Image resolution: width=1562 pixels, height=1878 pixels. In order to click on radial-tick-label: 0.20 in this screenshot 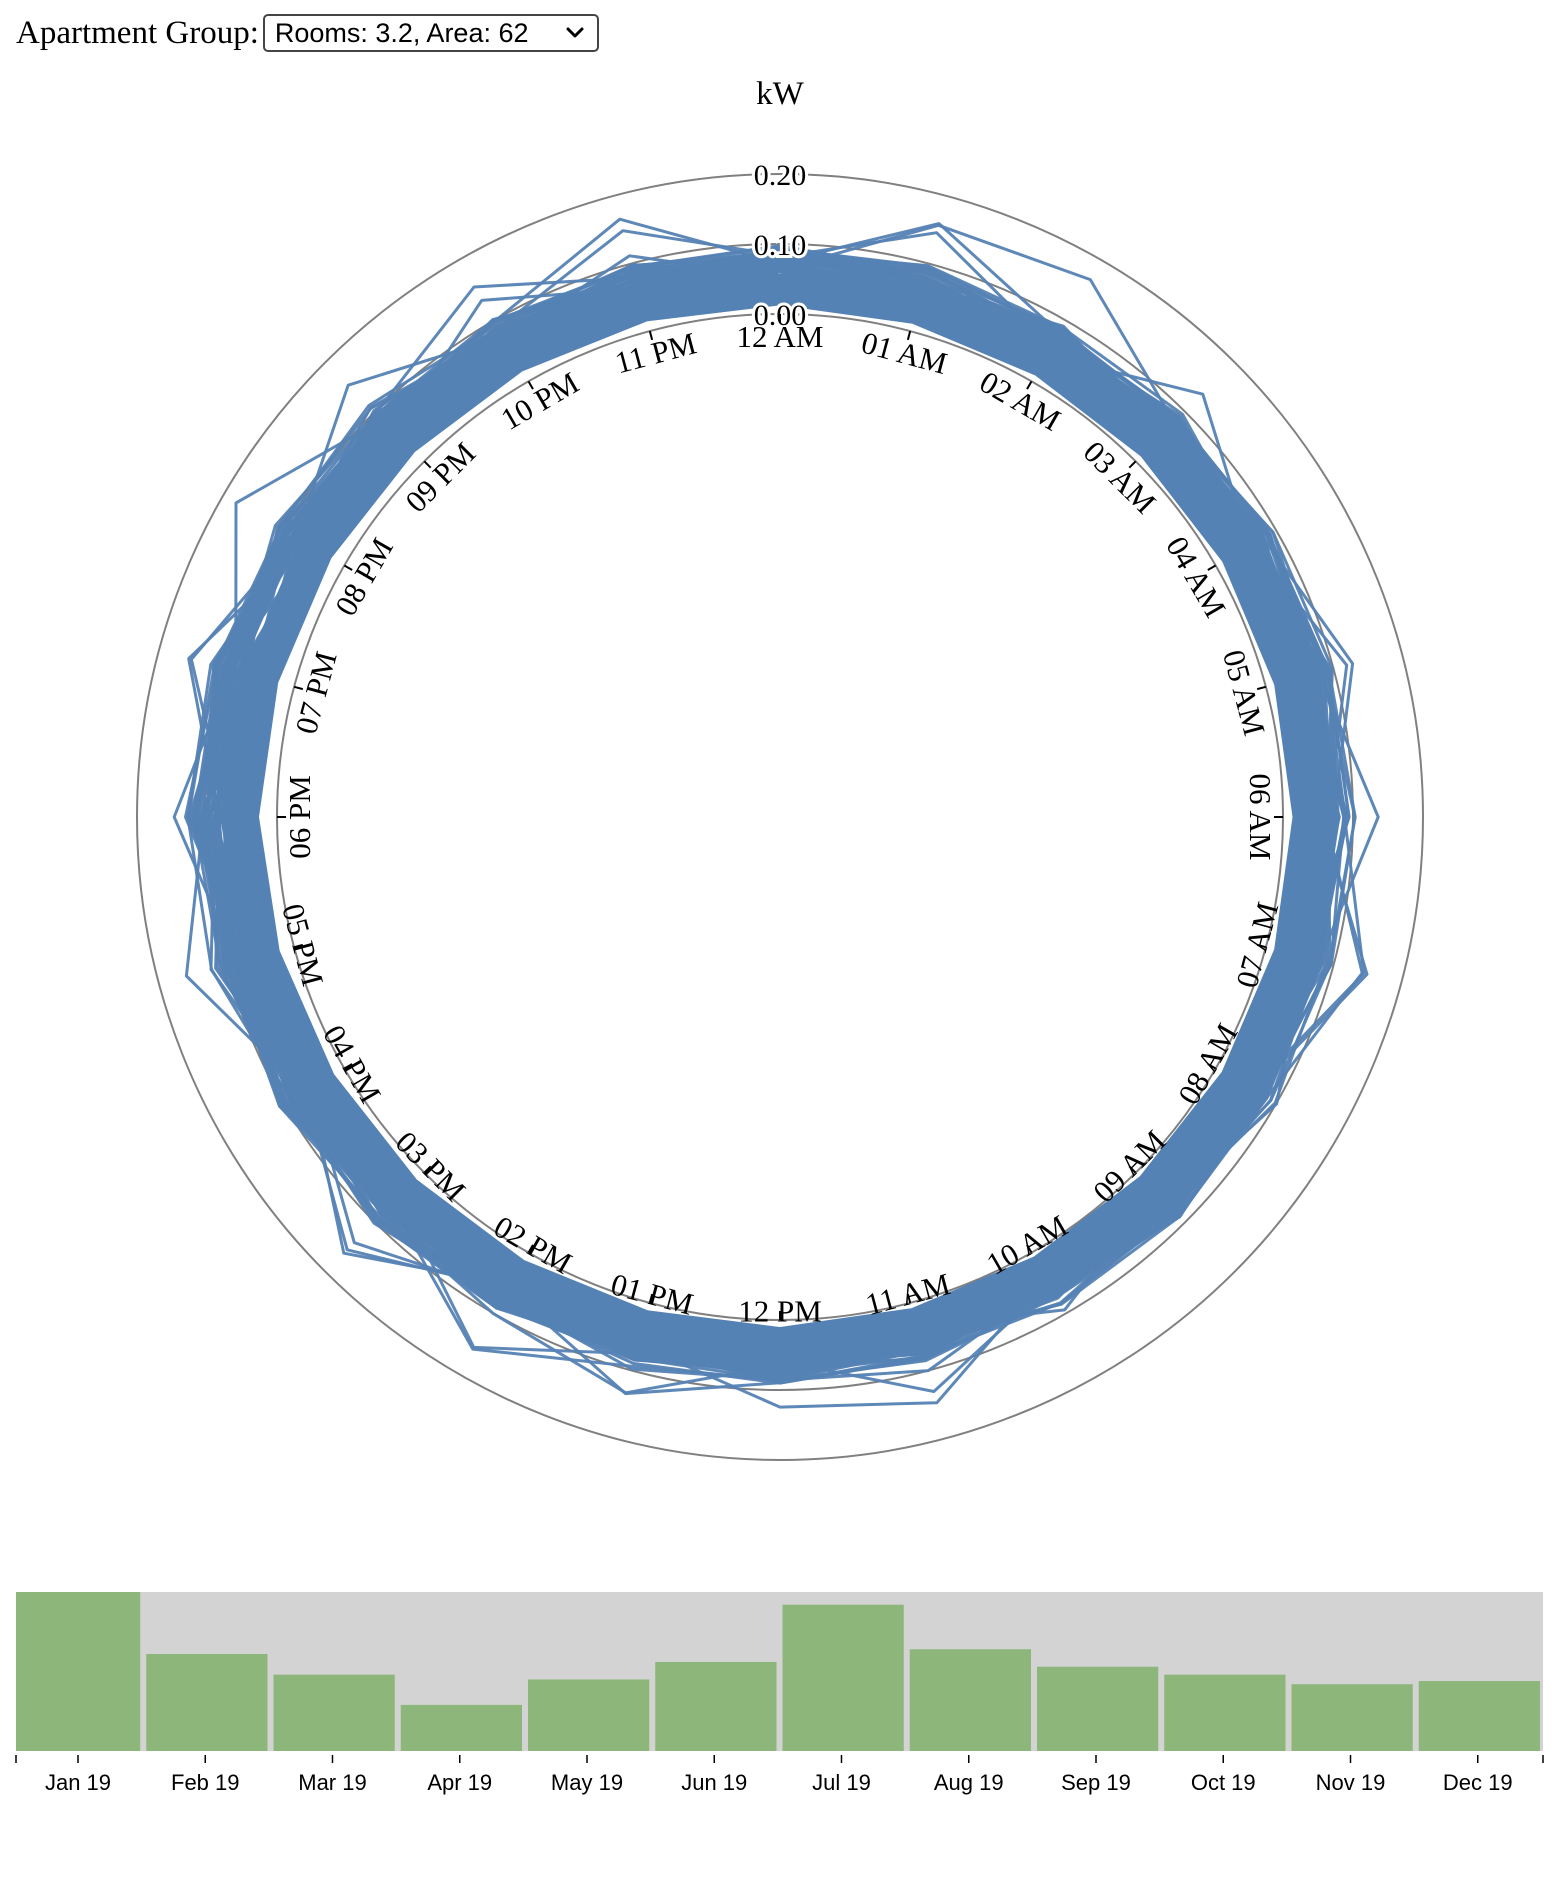, I will do `click(780, 175)`.